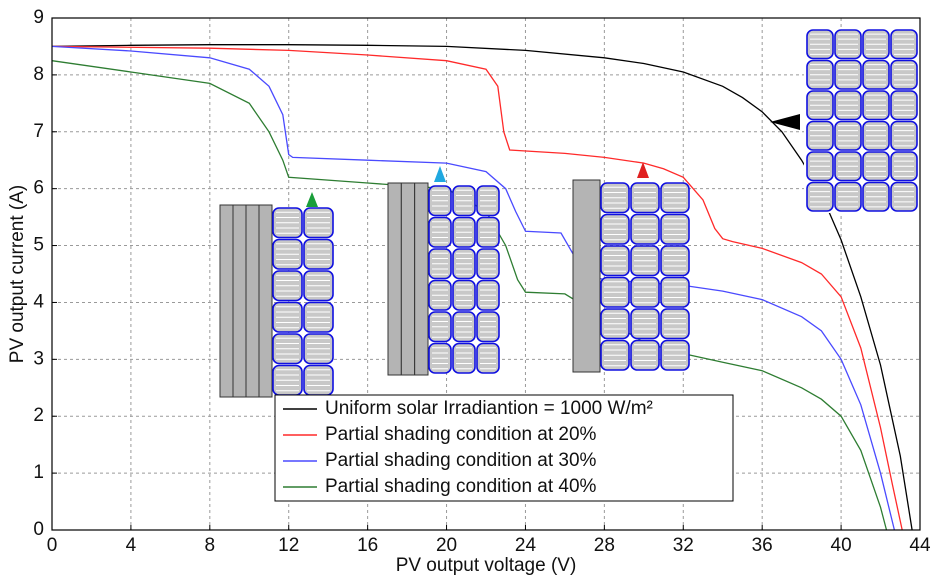  I want to click on y-tick-label: 3, so click(38, 358).